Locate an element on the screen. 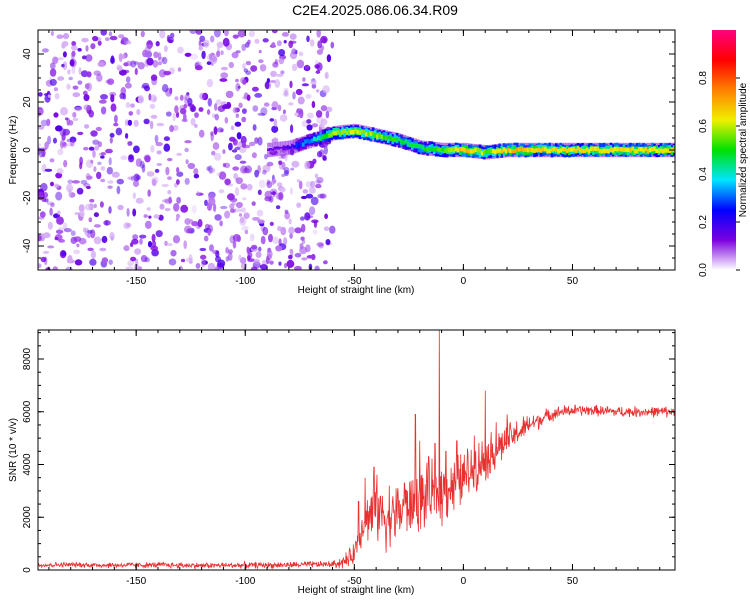  snr-x-axis-label: Height of straight line (km) is located at coordinates (356, 590).